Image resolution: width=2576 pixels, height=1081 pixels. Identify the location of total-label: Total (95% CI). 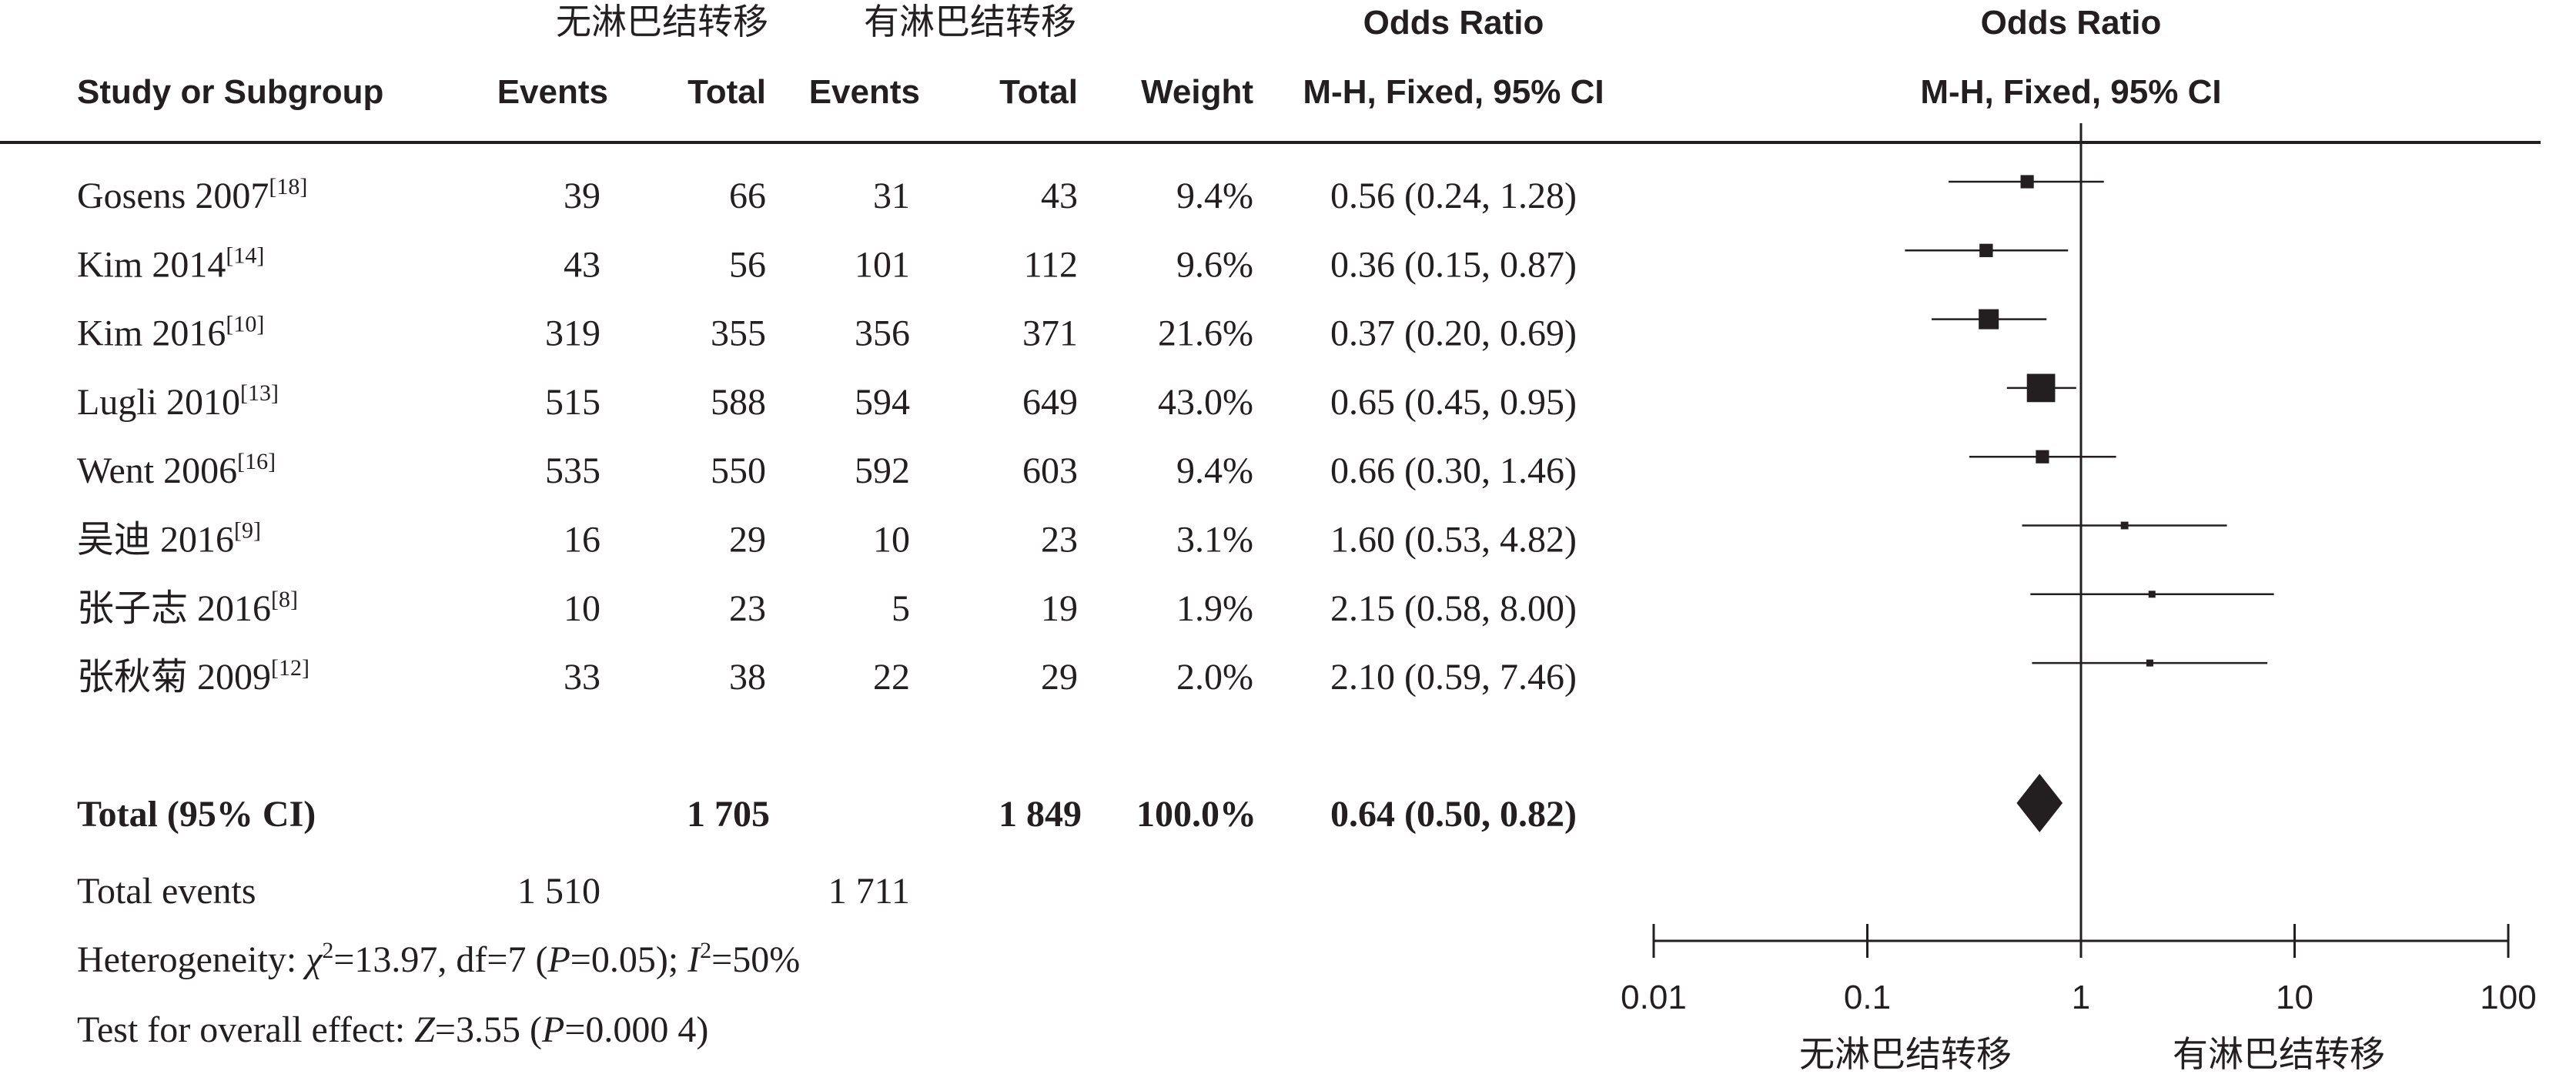
(197, 814).